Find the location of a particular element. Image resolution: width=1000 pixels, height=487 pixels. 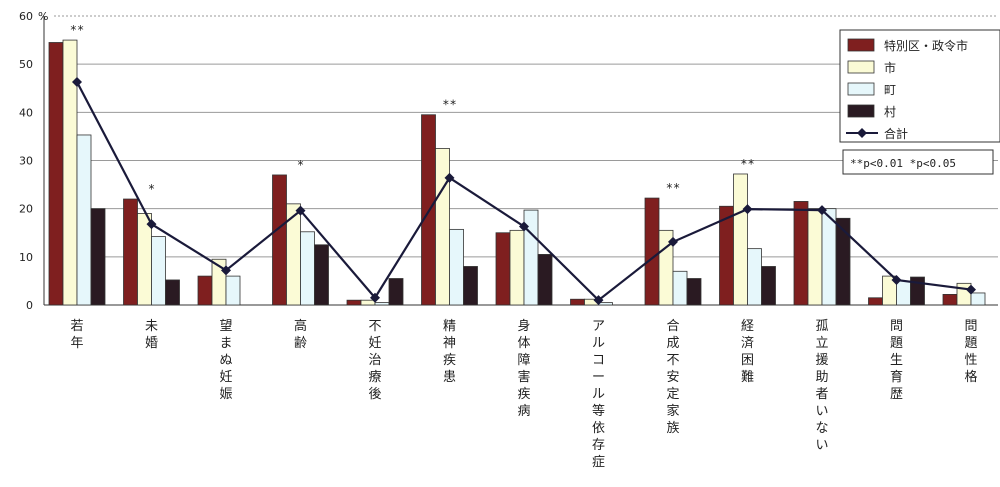

legend-marker is located at coordinates (862, 133).